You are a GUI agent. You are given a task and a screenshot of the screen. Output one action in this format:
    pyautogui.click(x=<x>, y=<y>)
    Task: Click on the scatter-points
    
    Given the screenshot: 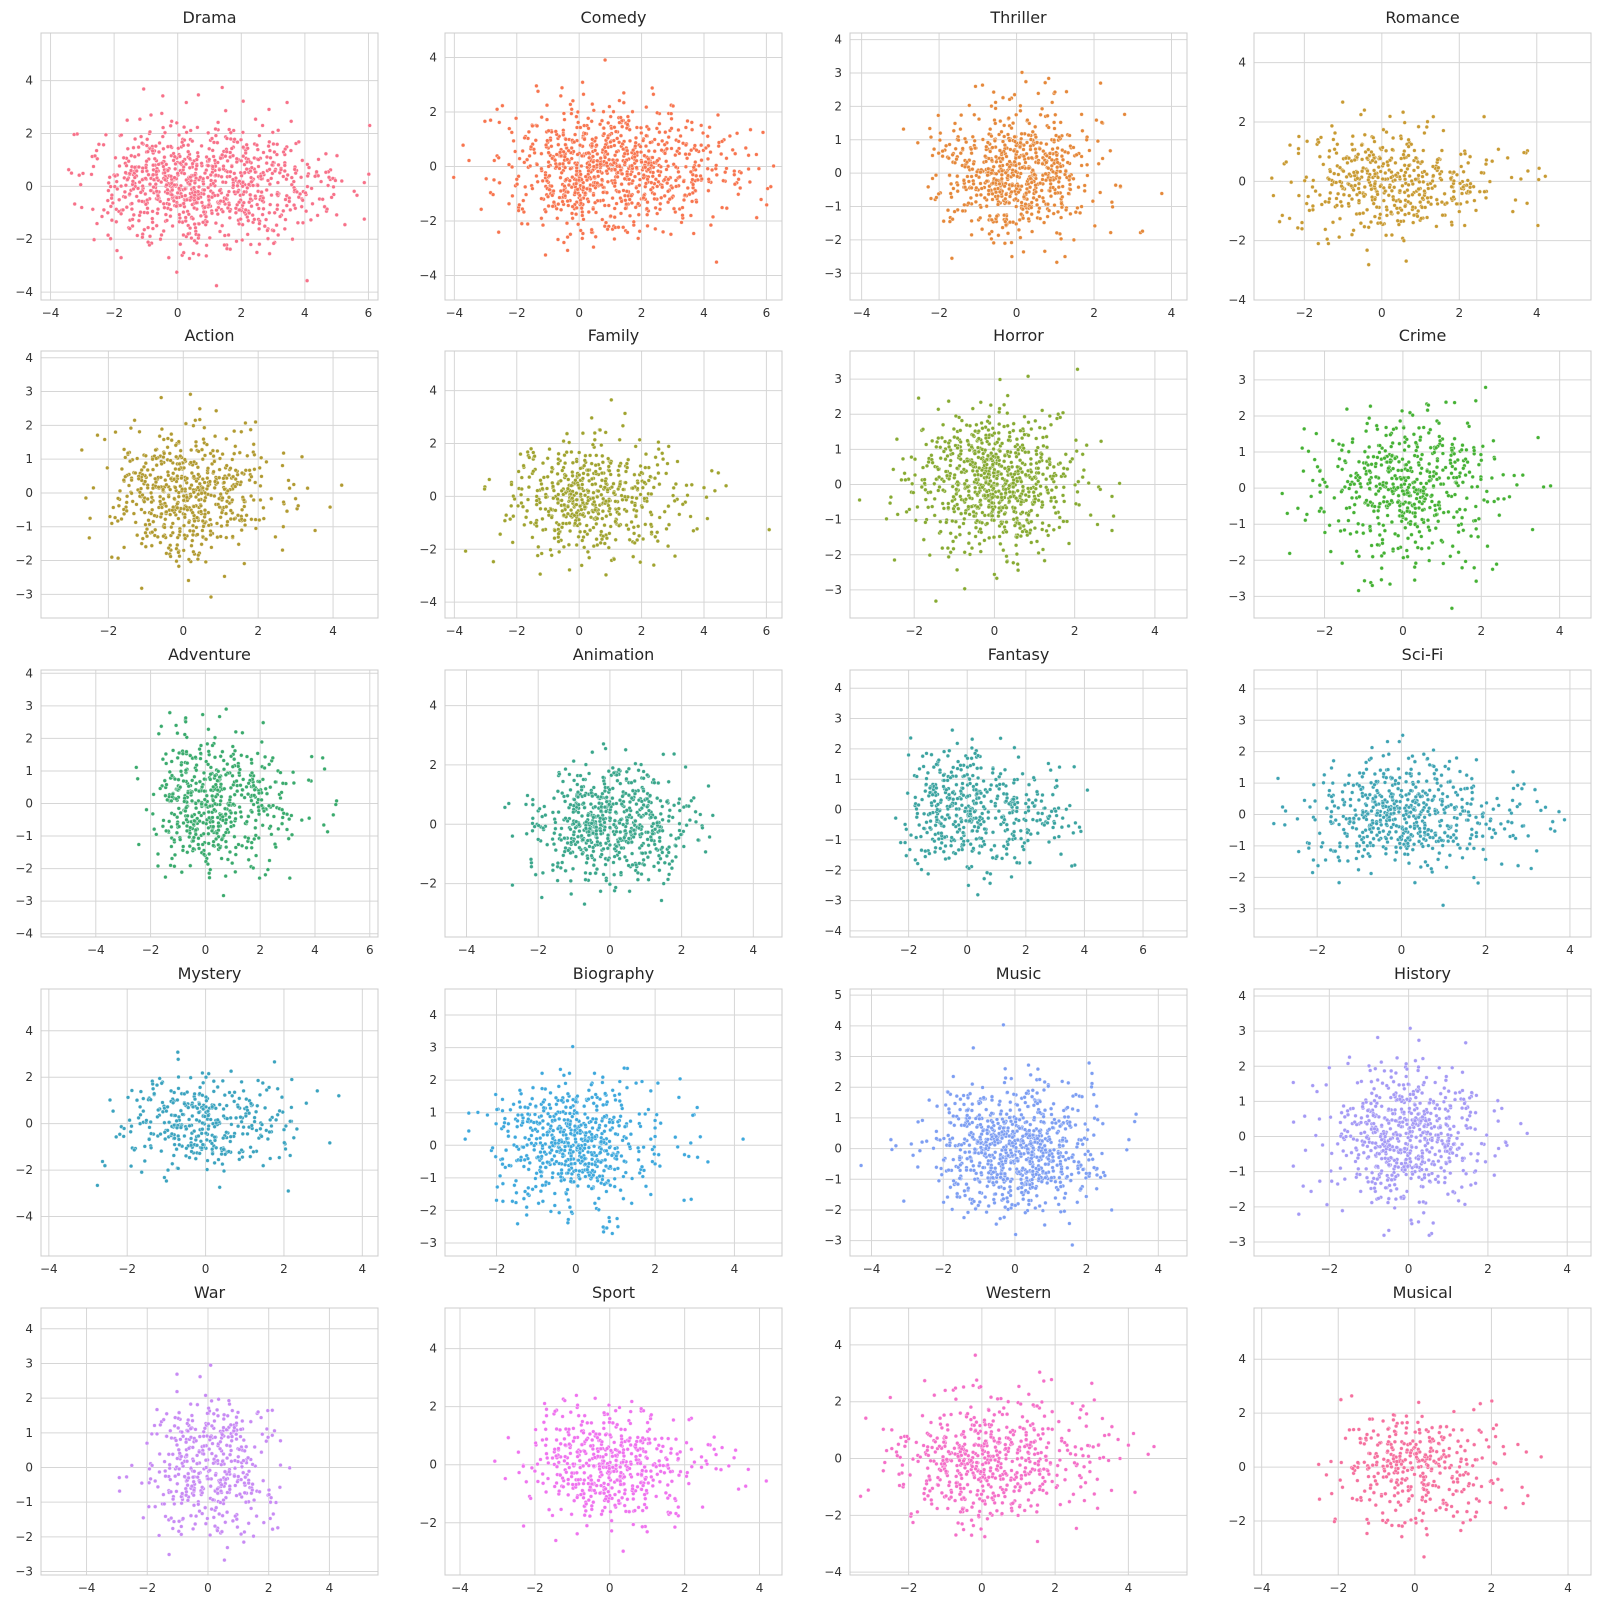 What is the action you would take?
    pyautogui.click(x=211, y=496)
    